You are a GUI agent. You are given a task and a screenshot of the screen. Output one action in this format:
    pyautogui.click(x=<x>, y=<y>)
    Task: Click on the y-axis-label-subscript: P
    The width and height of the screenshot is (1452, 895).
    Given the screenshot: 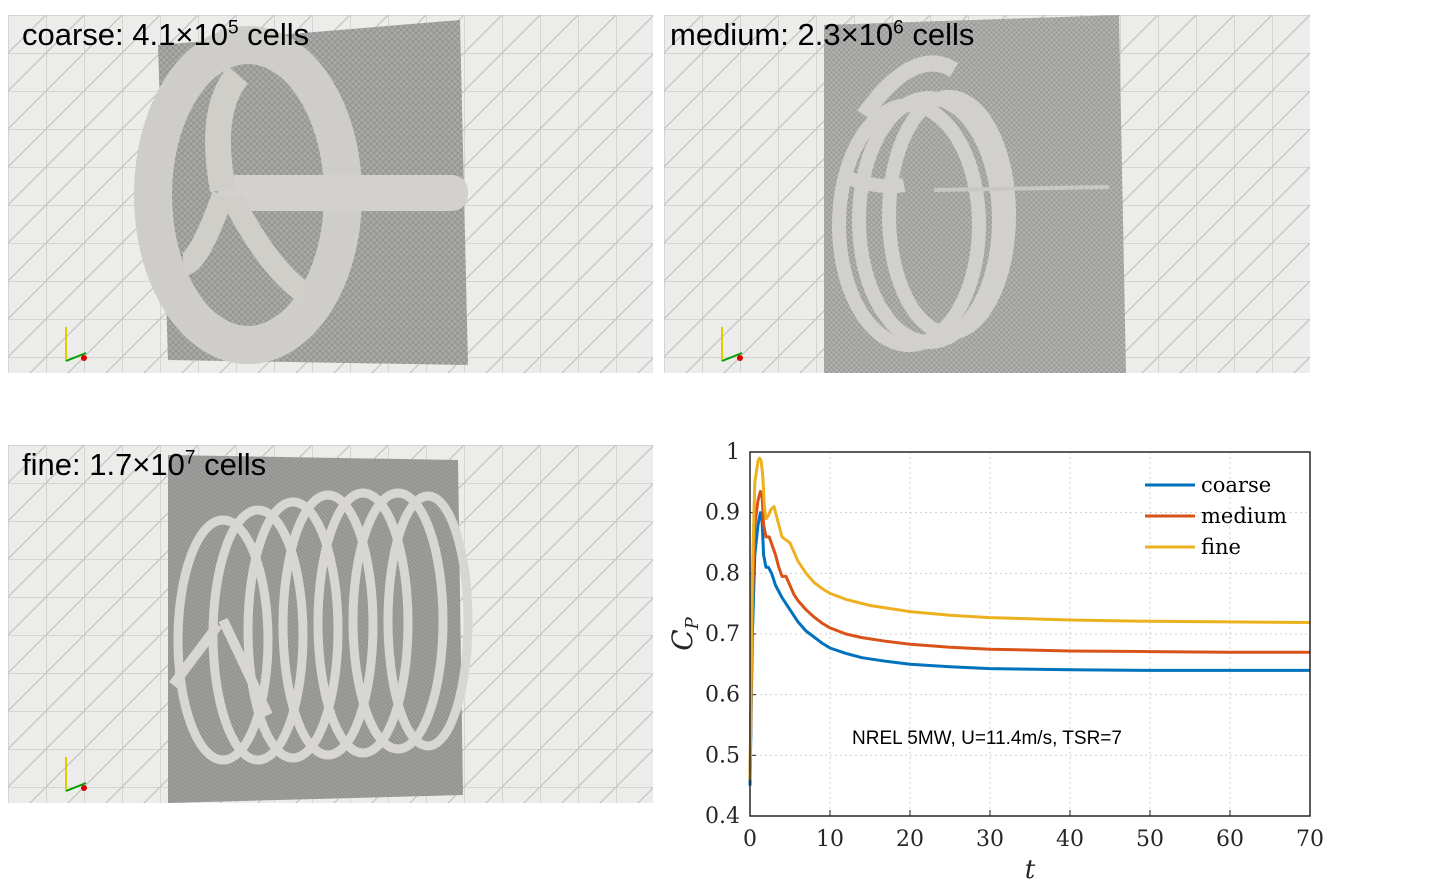 What is the action you would take?
    pyautogui.click(x=692, y=623)
    